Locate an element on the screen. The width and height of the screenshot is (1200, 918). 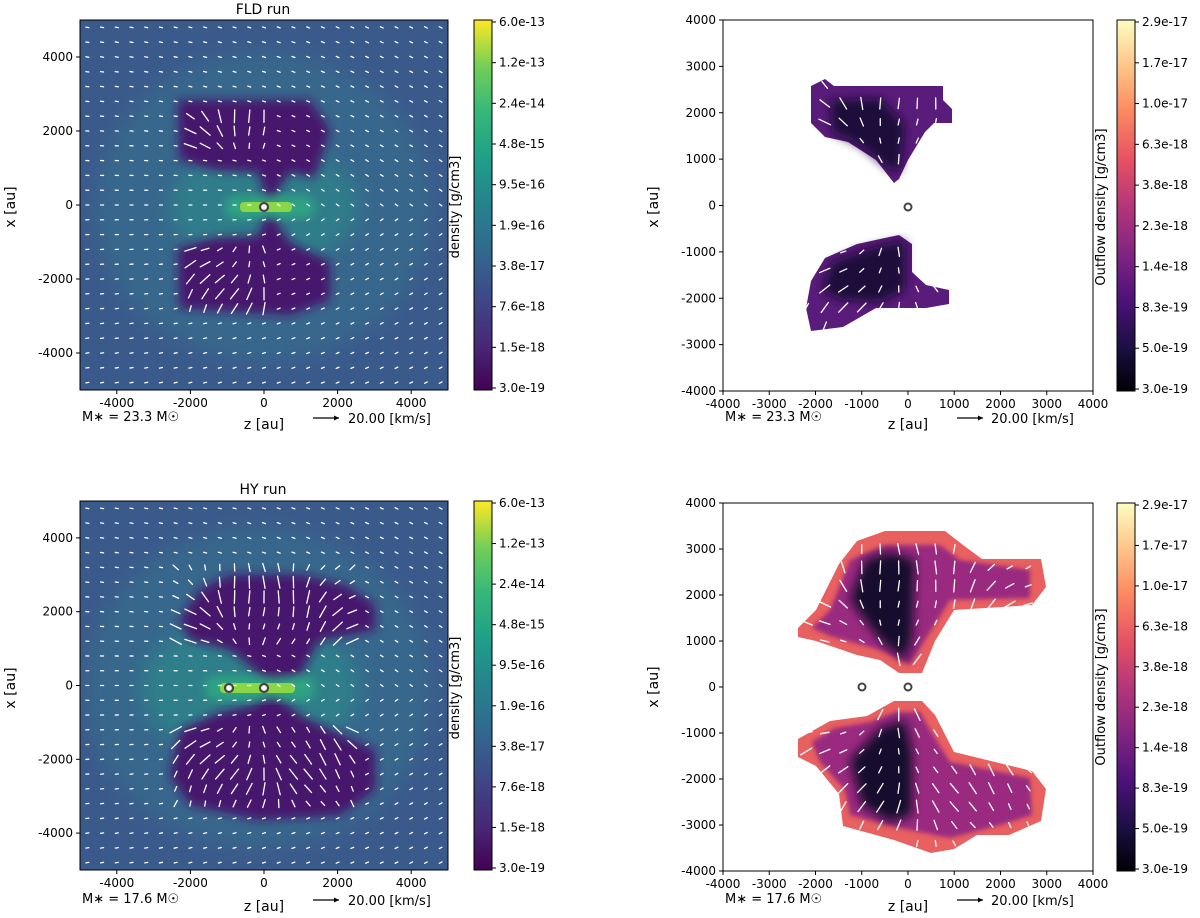
colorbar-tick-label: 4.8e-15 is located at coordinates (522, 144).